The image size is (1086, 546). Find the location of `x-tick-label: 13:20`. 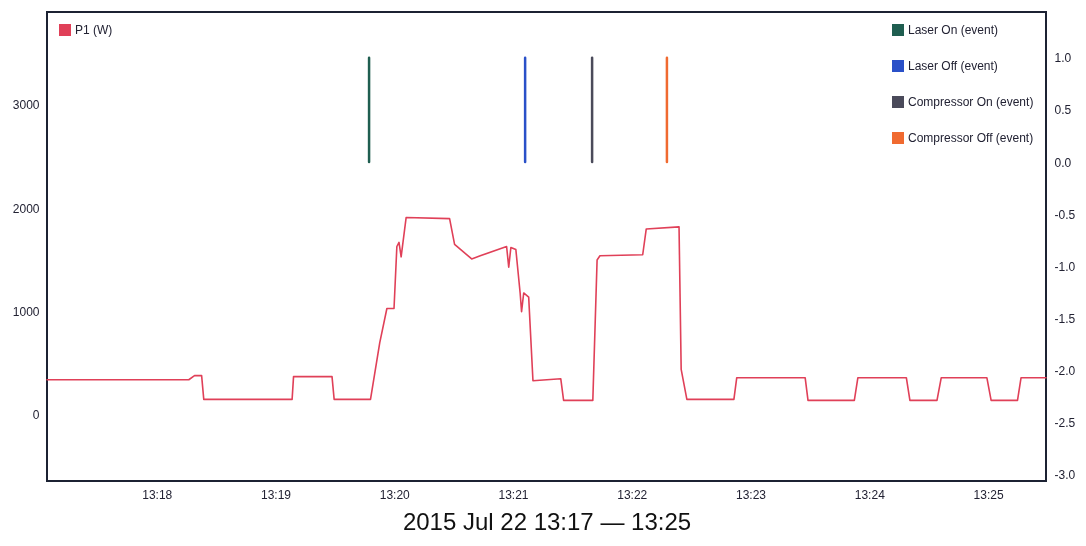

x-tick-label: 13:20 is located at coordinates (395, 494).